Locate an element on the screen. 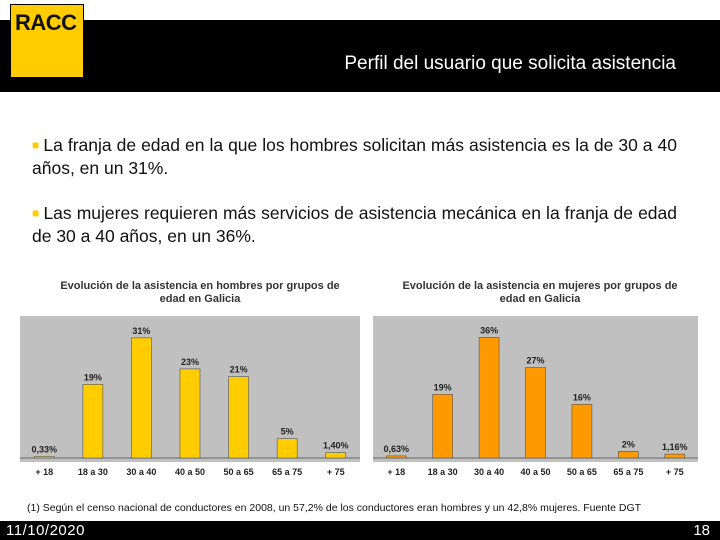 The height and width of the screenshot is (540, 720). women-data-label: 36% is located at coordinates (489, 330).